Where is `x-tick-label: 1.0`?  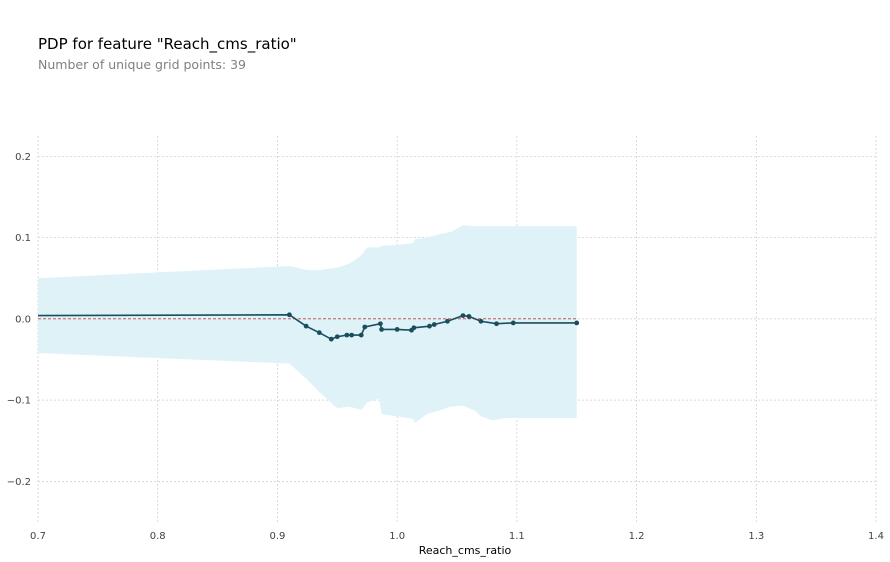
x-tick-label: 1.0 is located at coordinates (397, 536).